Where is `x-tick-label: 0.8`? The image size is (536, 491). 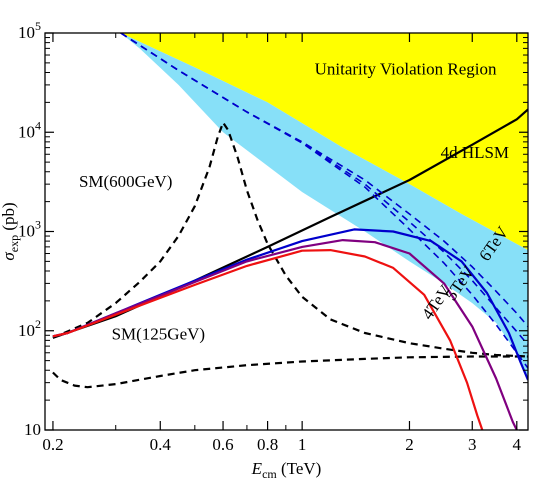 x-tick-label: 0.8 is located at coordinates (267, 444).